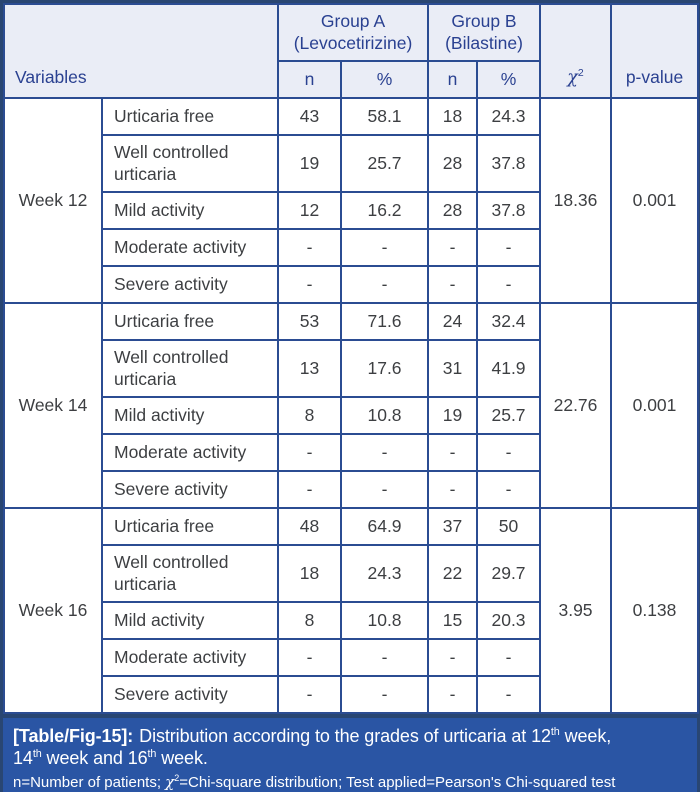 The width and height of the screenshot is (700, 792). What do you see at coordinates (385, 526) in the screenshot?
I see `value-cell: 64.9` at bounding box center [385, 526].